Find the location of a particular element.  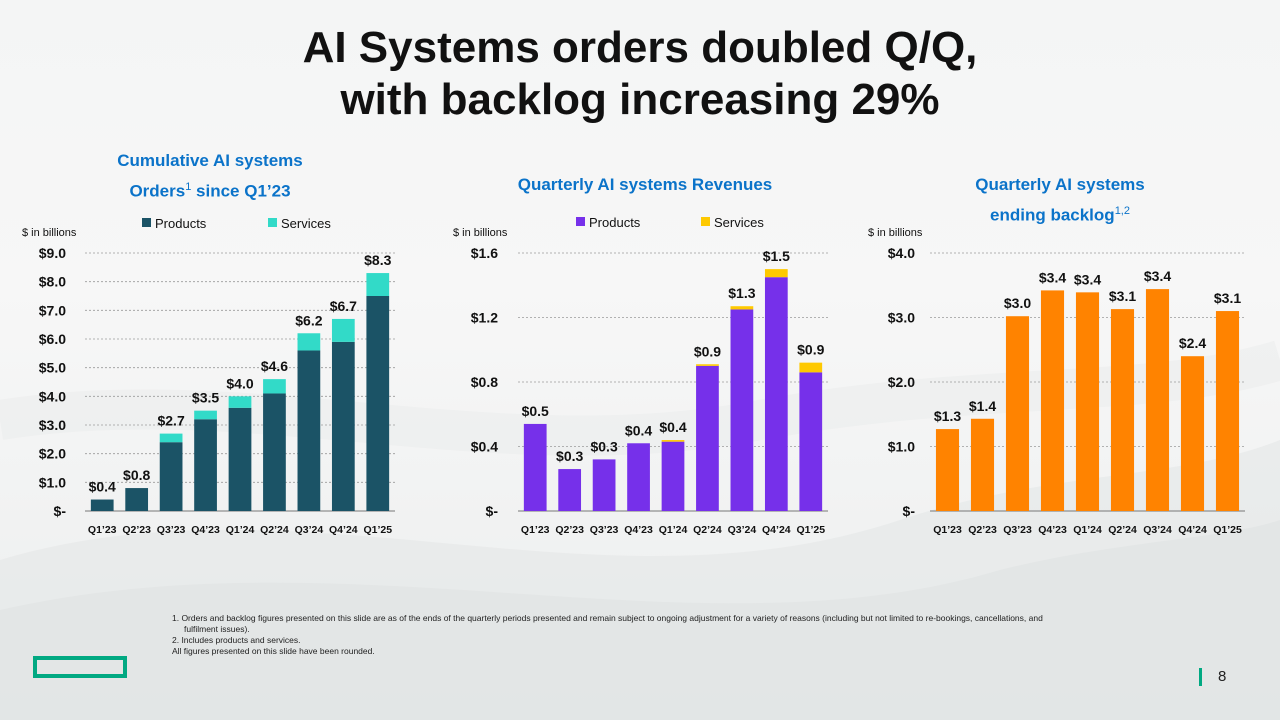

x-tick-label: Q3’24 is located at coordinates (309, 530).